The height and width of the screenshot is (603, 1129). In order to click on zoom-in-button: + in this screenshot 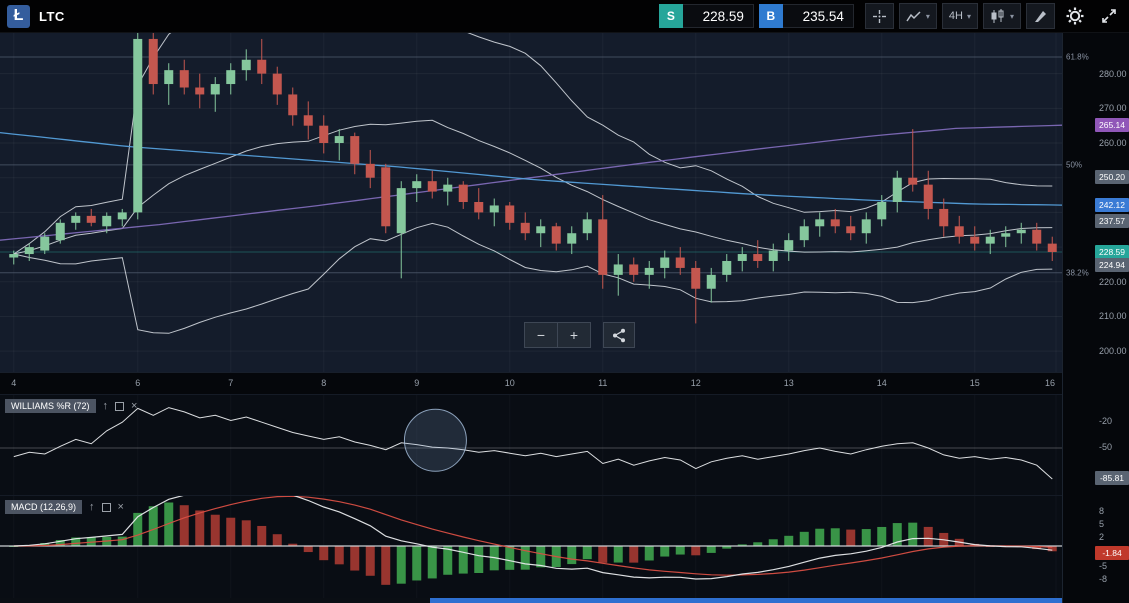, I will do `click(574, 335)`.